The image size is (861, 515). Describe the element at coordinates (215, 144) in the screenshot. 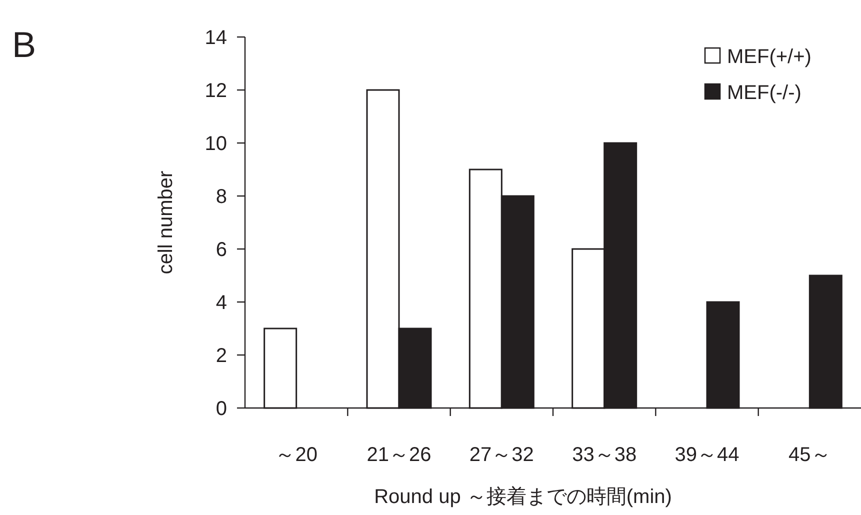

I see `y-tick-label: 10` at that location.